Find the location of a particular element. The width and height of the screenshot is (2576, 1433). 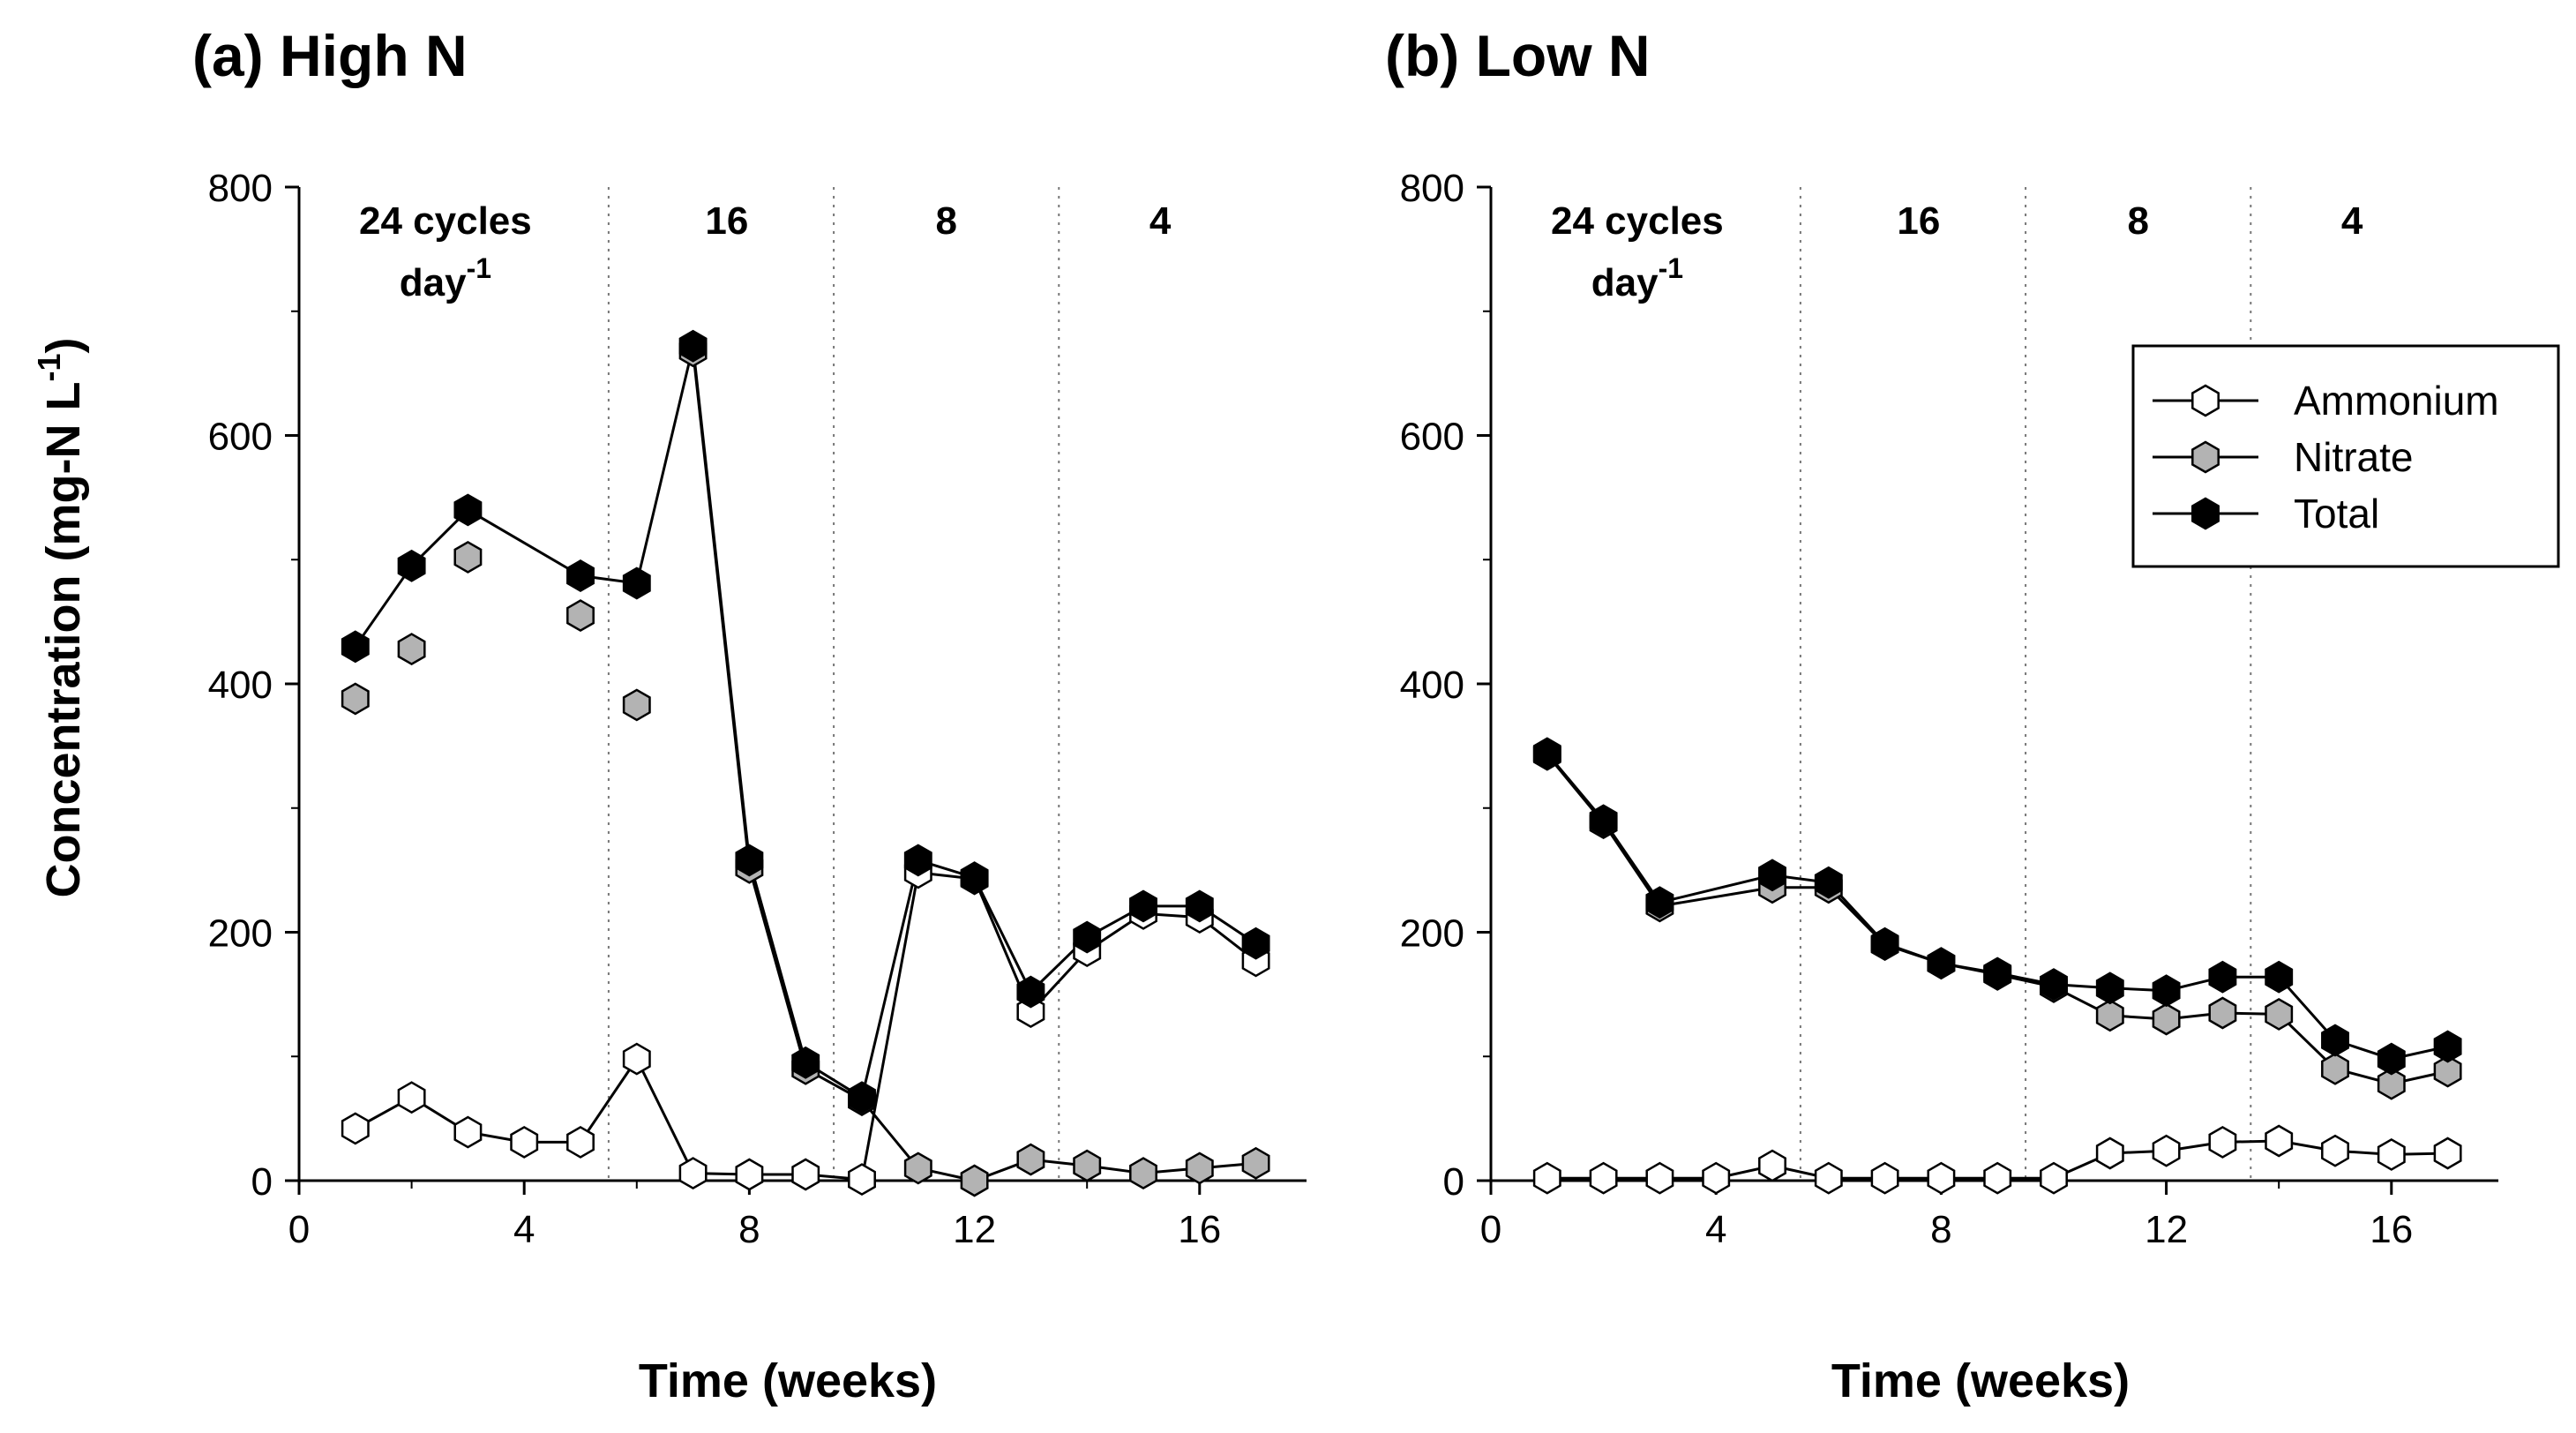

x-tick-label: 4 is located at coordinates (1716, 1229).